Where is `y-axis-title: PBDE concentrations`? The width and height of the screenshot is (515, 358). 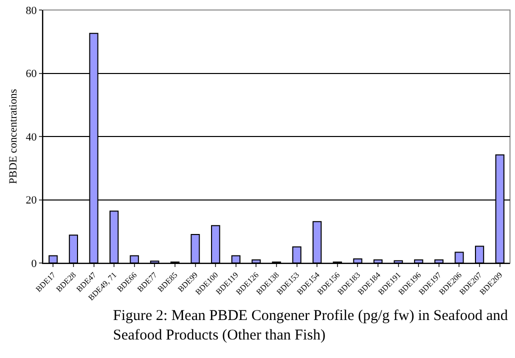
y-axis-title: PBDE concentrations is located at coordinates (13, 136).